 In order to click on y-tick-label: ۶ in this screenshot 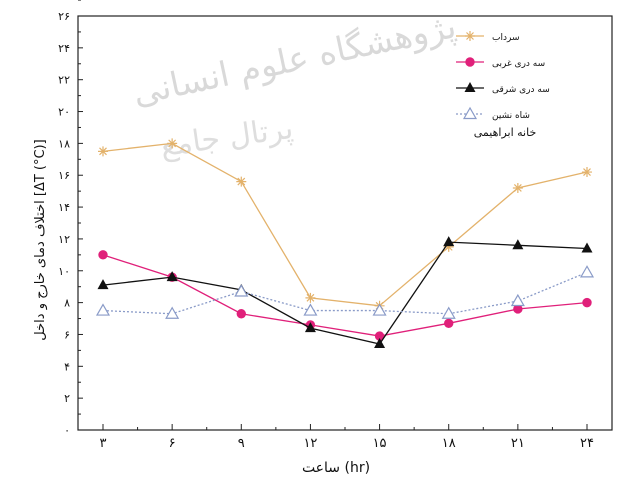, I will do `click(67, 334)`.